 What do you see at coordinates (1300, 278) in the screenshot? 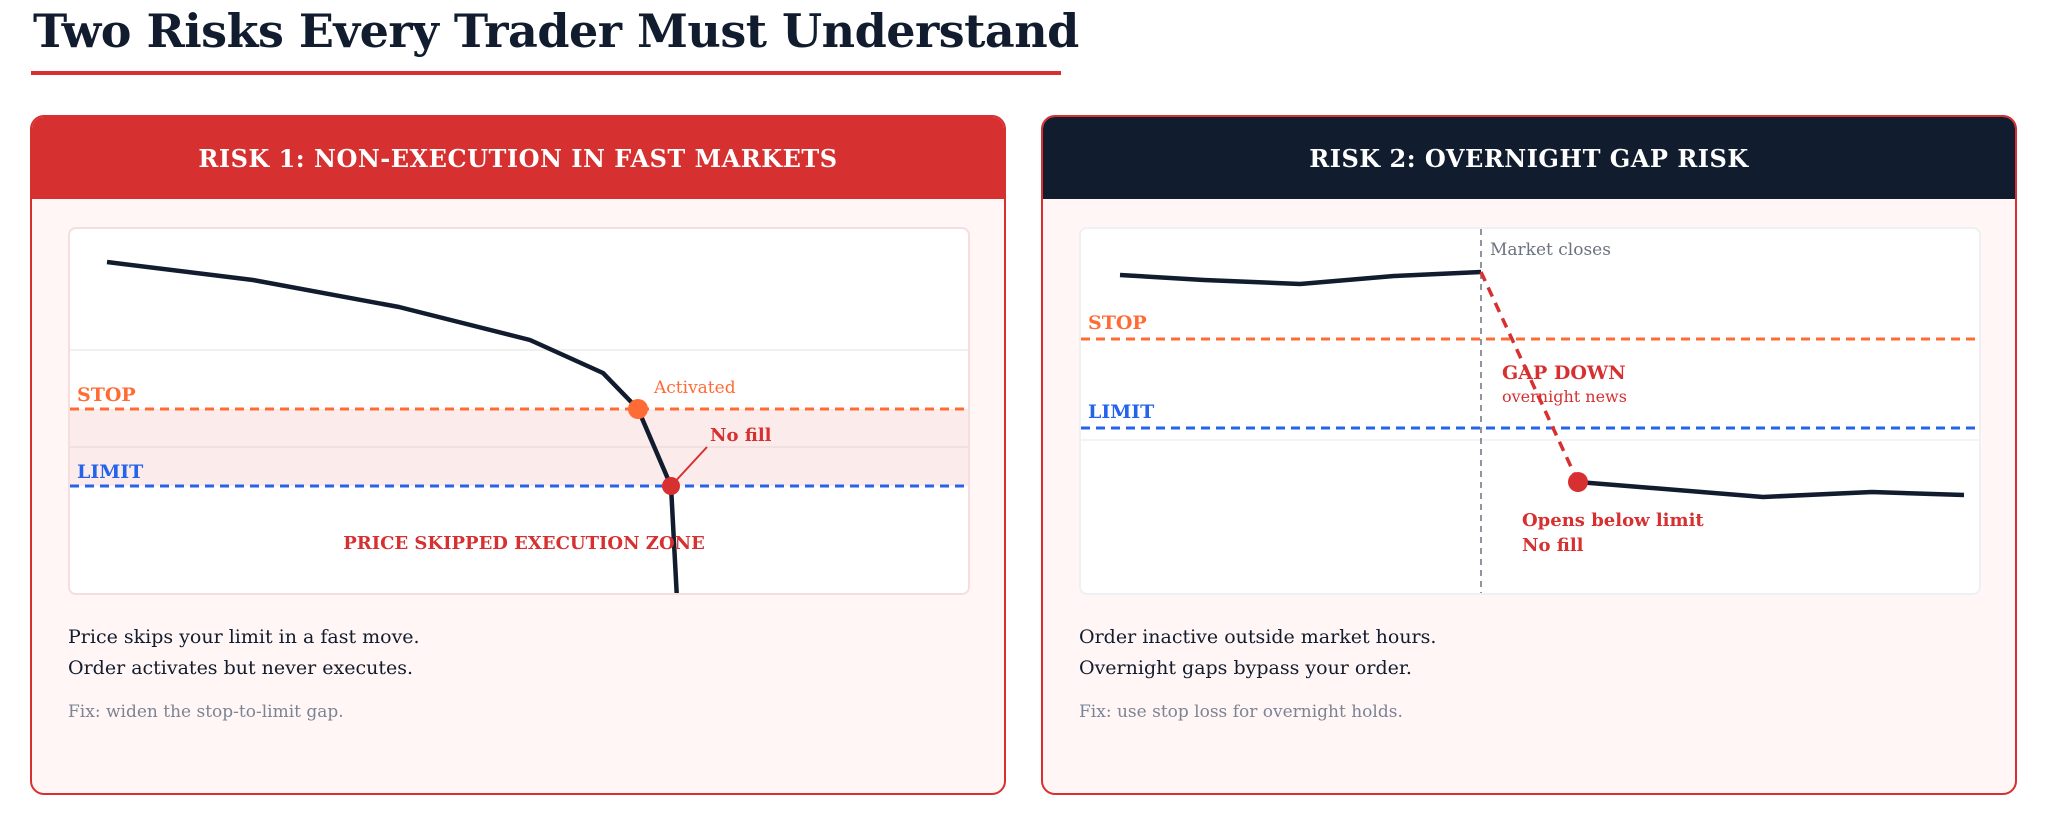
I see `price-line-day1` at bounding box center [1300, 278].